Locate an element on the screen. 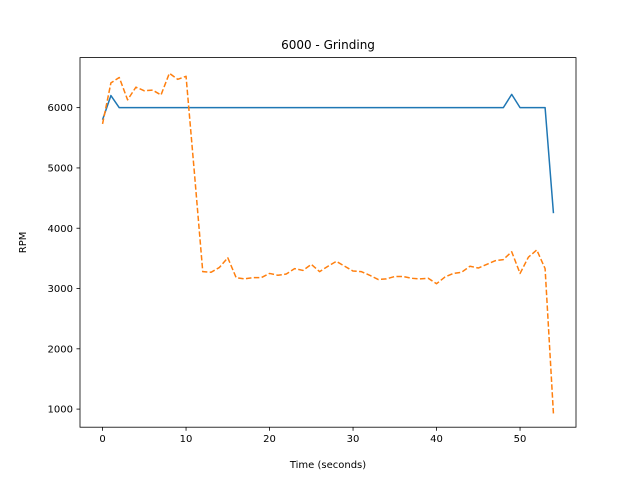 Image resolution: width=640 pixels, height=480 pixels. x-tick-label: 50 is located at coordinates (520, 439).